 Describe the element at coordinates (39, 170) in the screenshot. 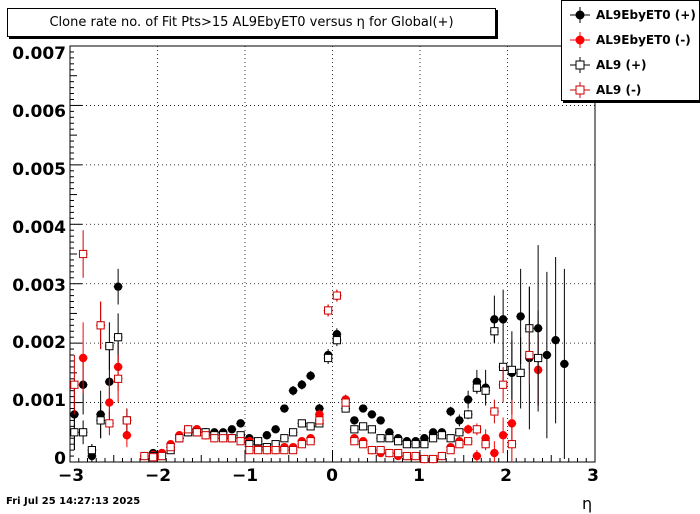

I see `y-tick-label: 0.005` at that location.